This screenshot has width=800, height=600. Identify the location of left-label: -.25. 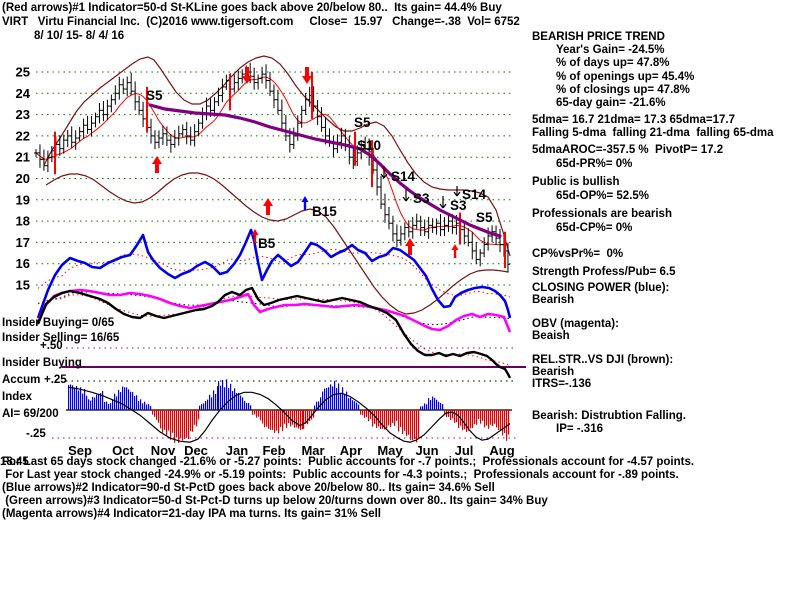
(36, 434).